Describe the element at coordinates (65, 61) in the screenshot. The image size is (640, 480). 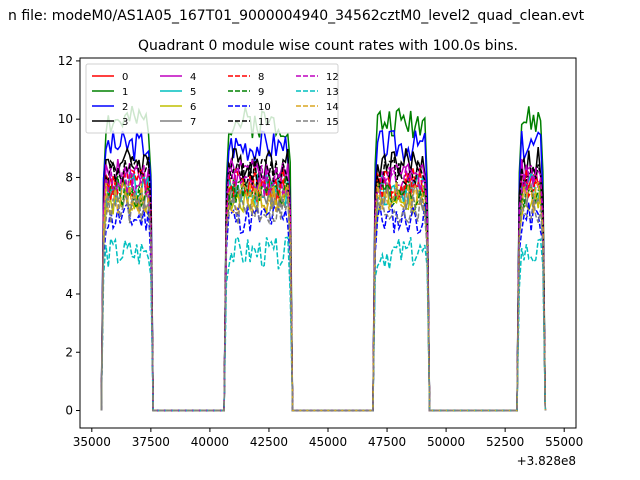
I see `y-tick-label: 12` at that location.